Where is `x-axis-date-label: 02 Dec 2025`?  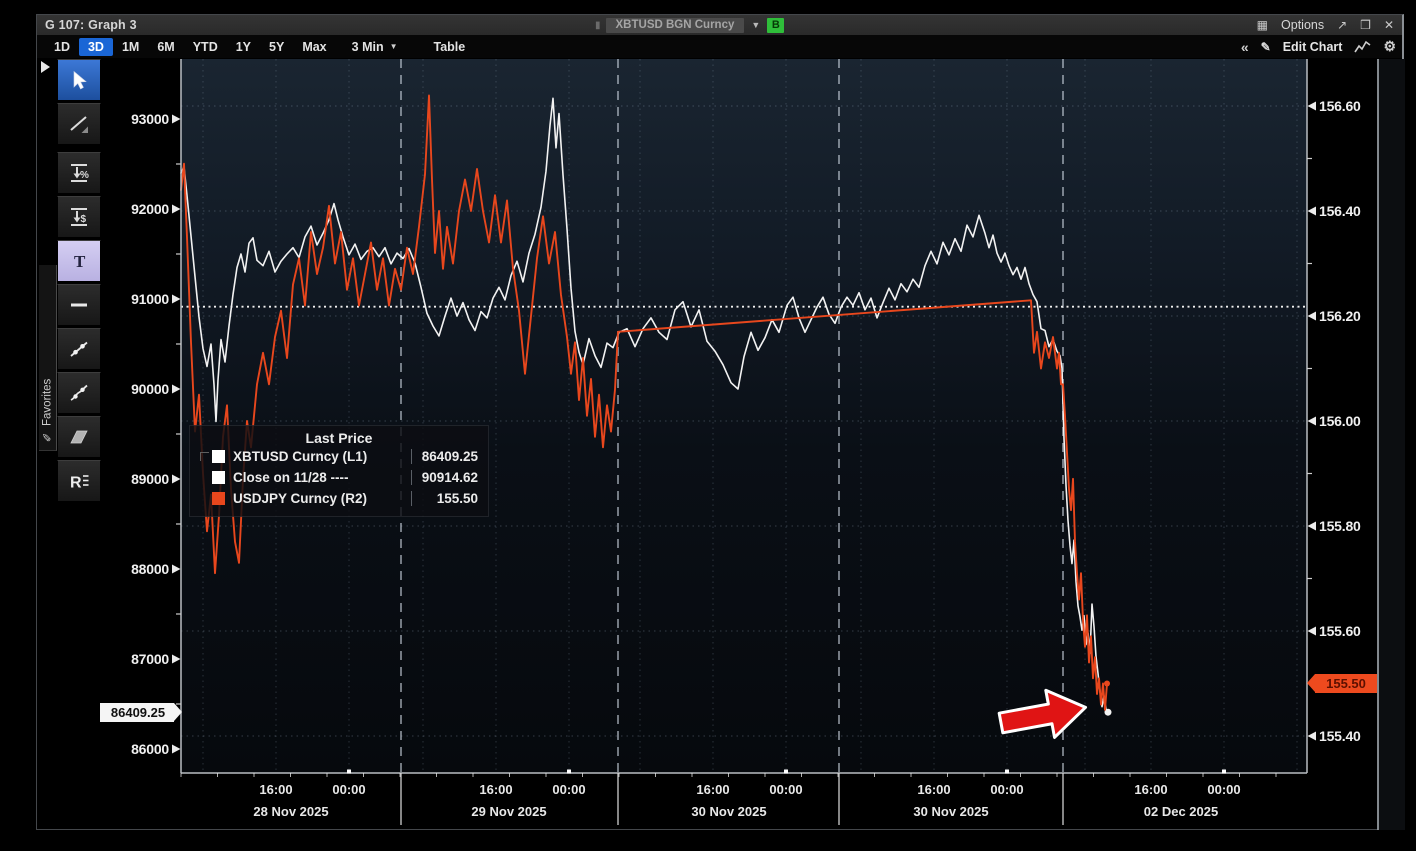 x-axis-date-label: 02 Dec 2025 is located at coordinates (1181, 811).